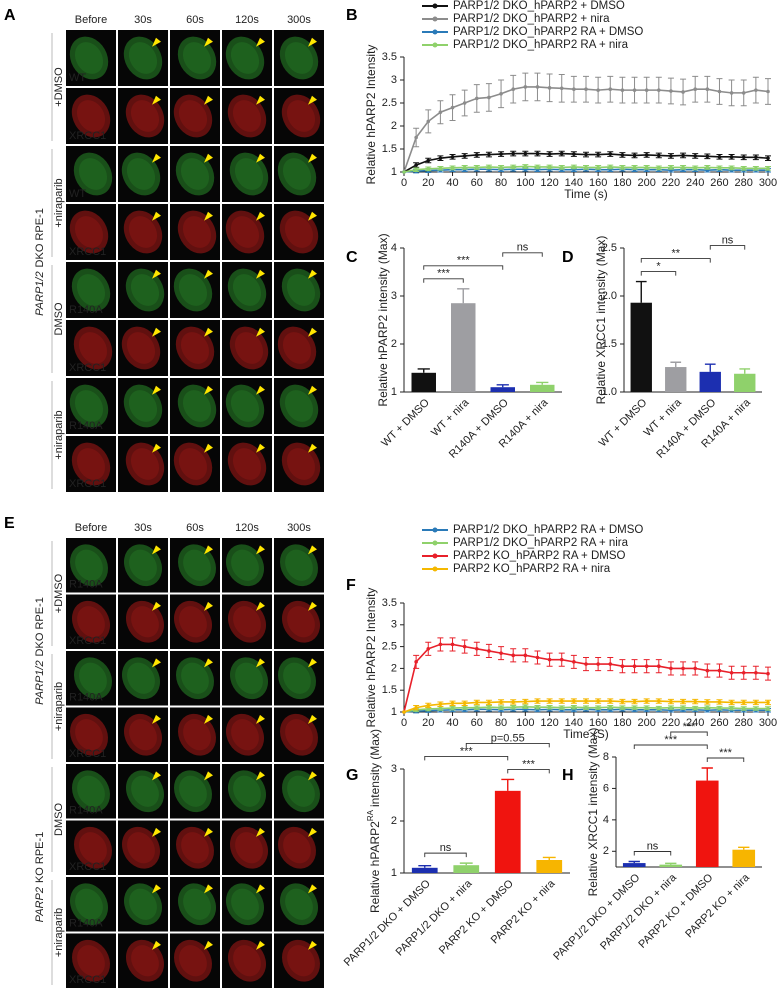 The width and height of the screenshot is (780, 995). I want to click on y-axis-title: Relative hPARP2RA intensity (Max), so click(374, 821).